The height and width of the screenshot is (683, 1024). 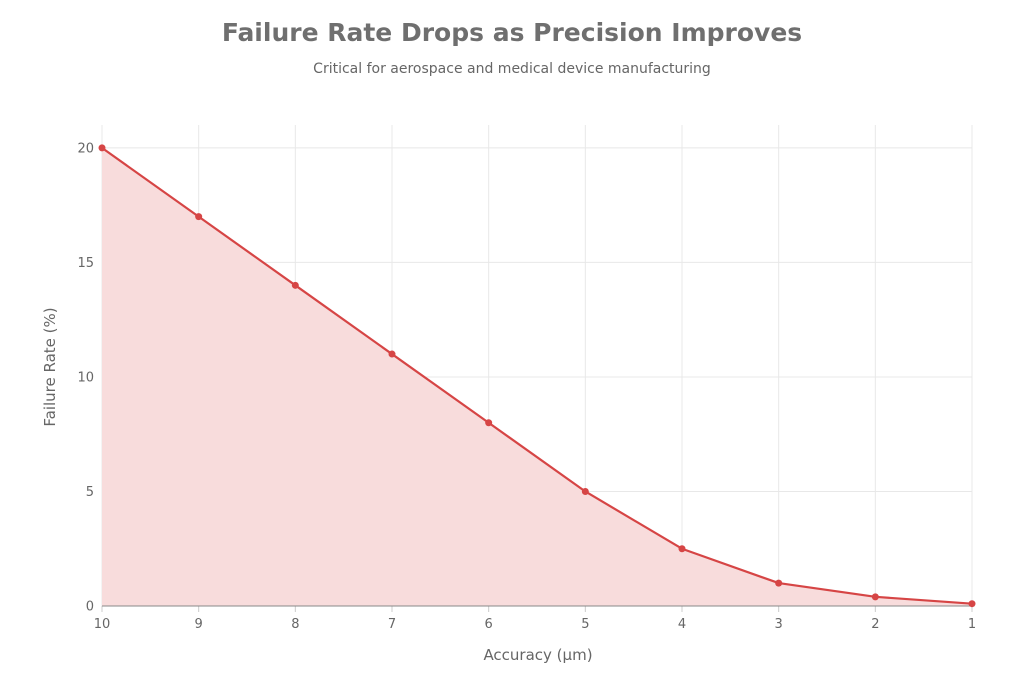 What do you see at coordinates (682, 624) in the screenshot?
I see `x-tick-label: 4` at bounding box center [682, 624].